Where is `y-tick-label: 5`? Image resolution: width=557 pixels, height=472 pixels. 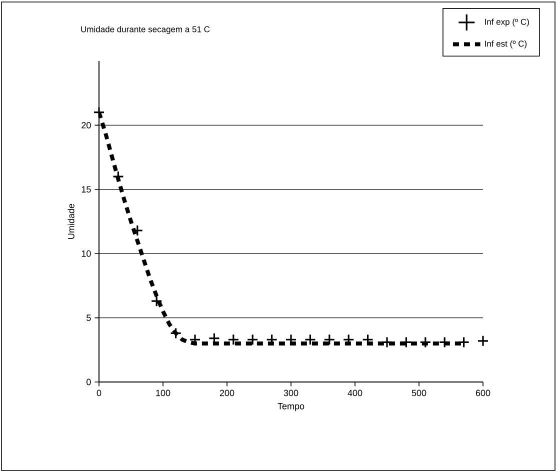 y-tick-label: 5 is located at coordinates (88, 317).